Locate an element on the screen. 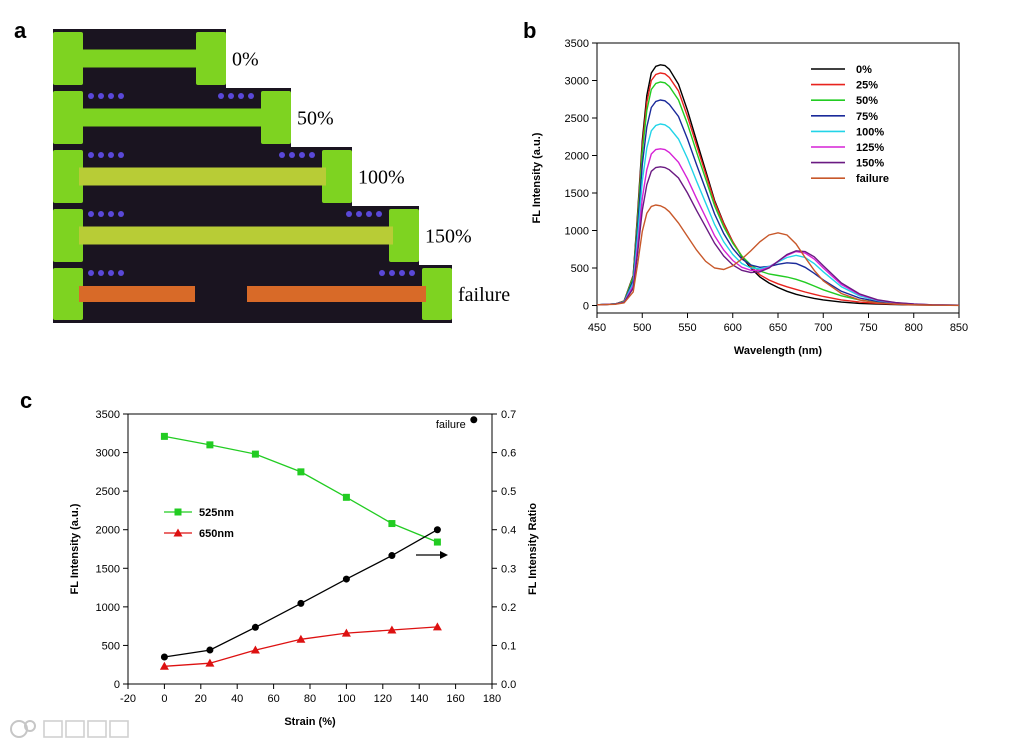 The height and width of the screenshot is (747, 1012). watermark-logo is located at coordinates (69, 729).